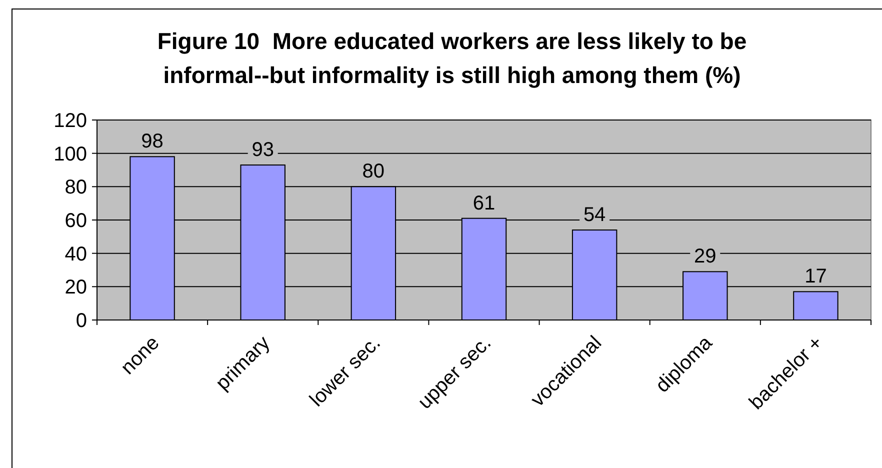 The height and width of the screenshot is (468, 882). Describe the element at coordinates (594, 215) in the screenshot. I see `data-label: 54` at that location.